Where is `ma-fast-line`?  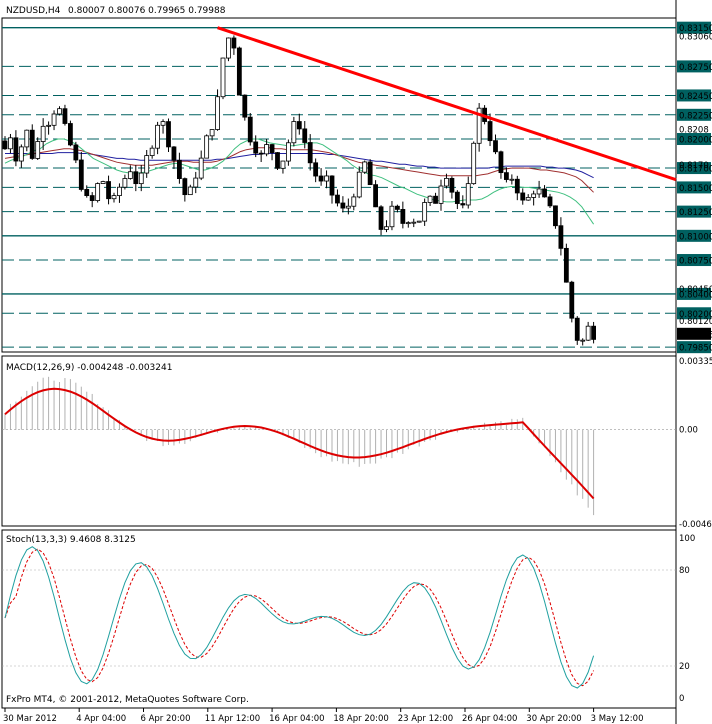
ma-fast-line is located at coordinates (299, 181).